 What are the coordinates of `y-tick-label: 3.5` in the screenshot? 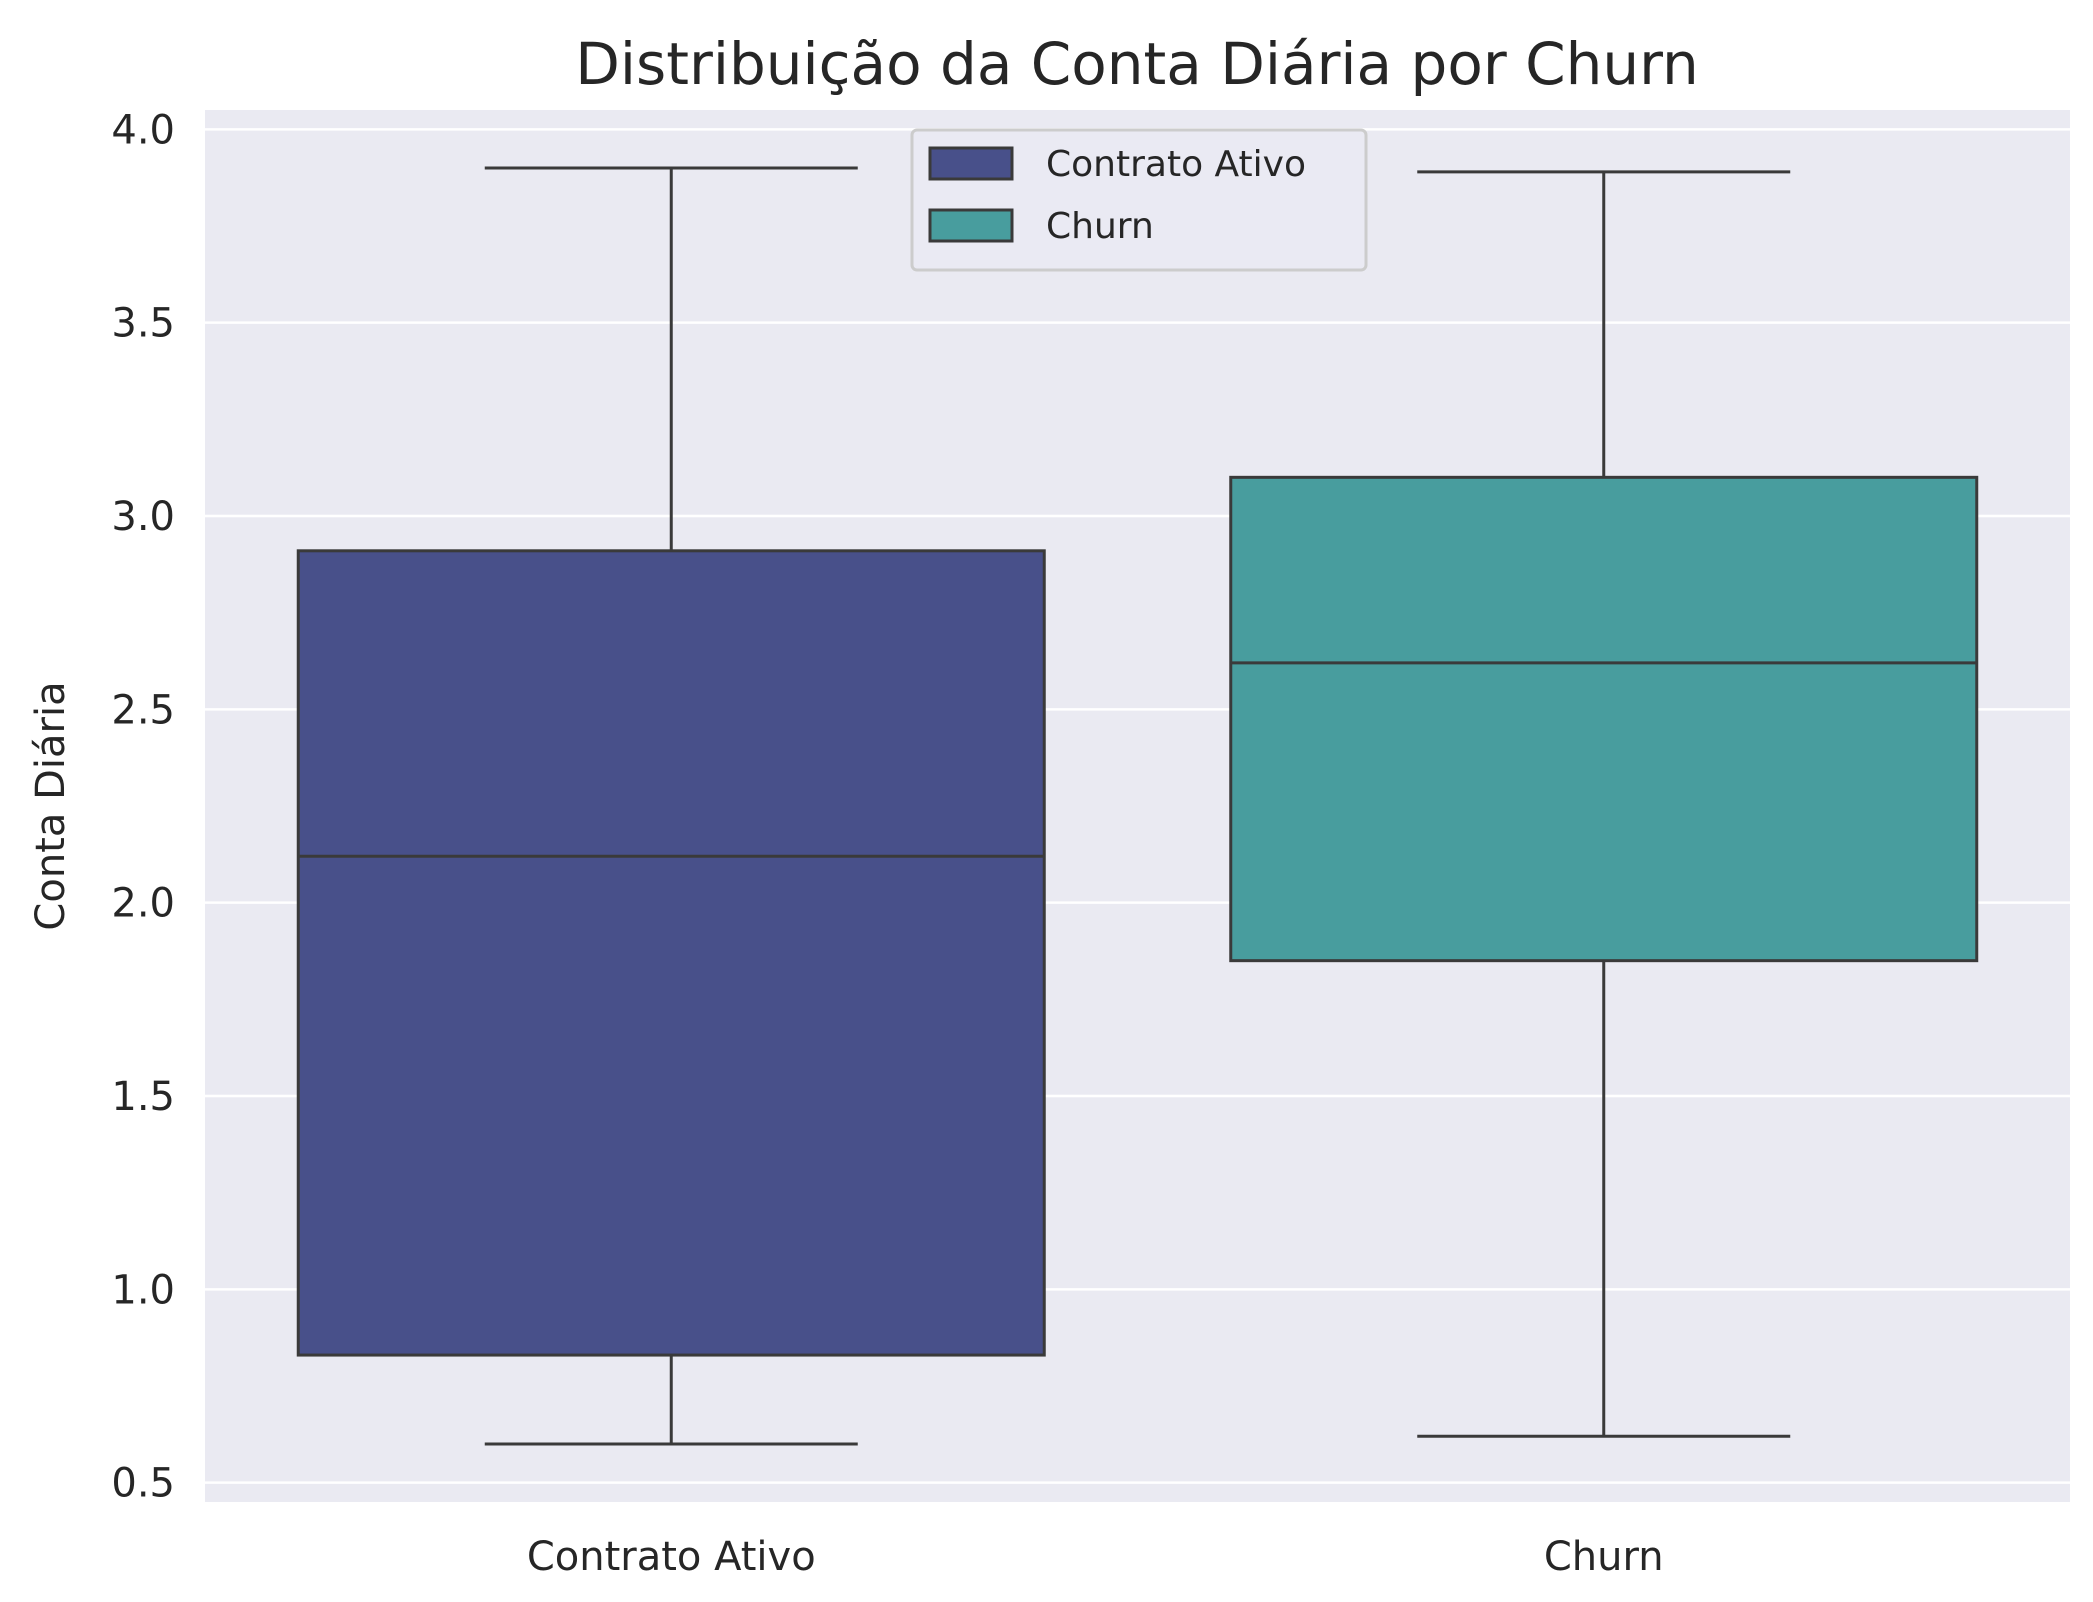 It's located at (143, 324).